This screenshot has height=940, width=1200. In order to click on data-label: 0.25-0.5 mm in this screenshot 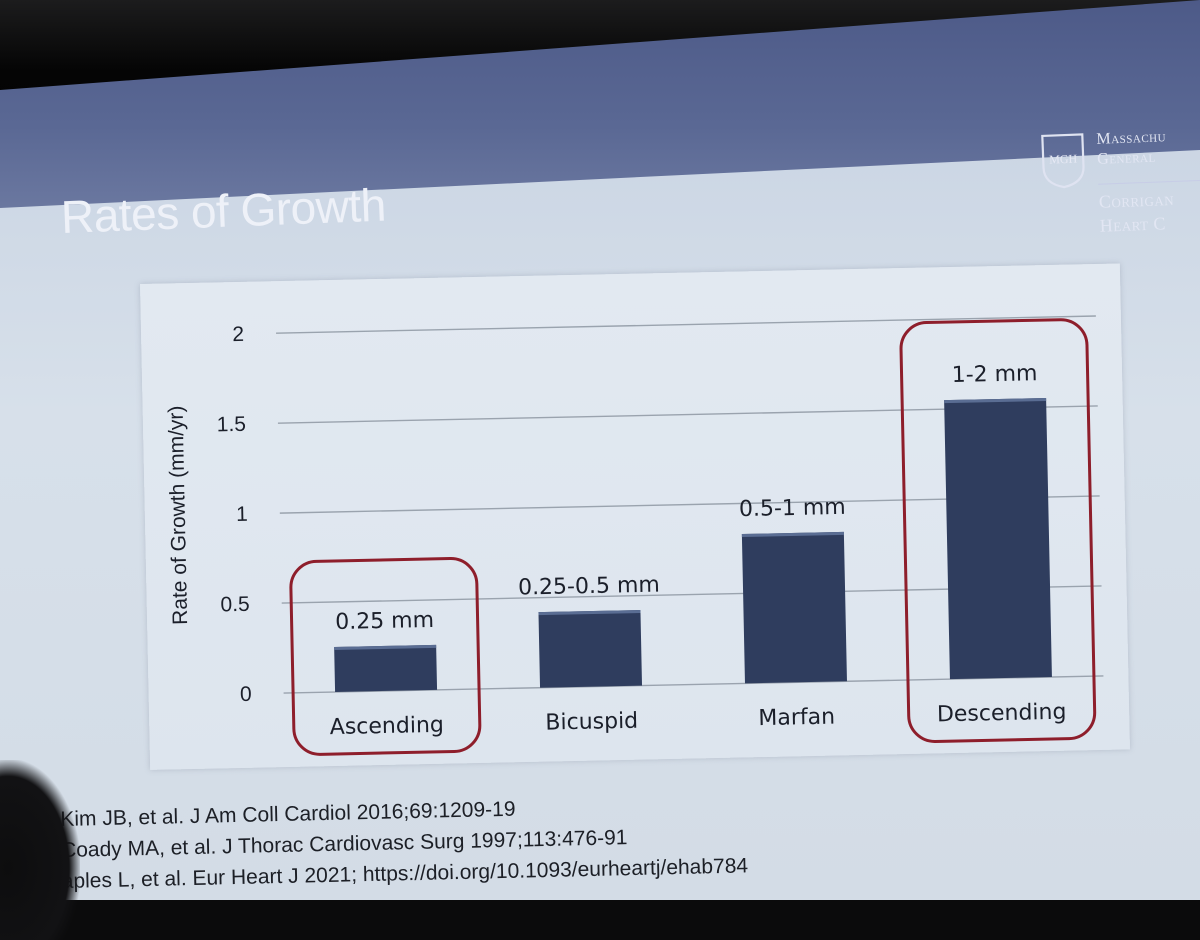, I will do `click(589, 587)`.